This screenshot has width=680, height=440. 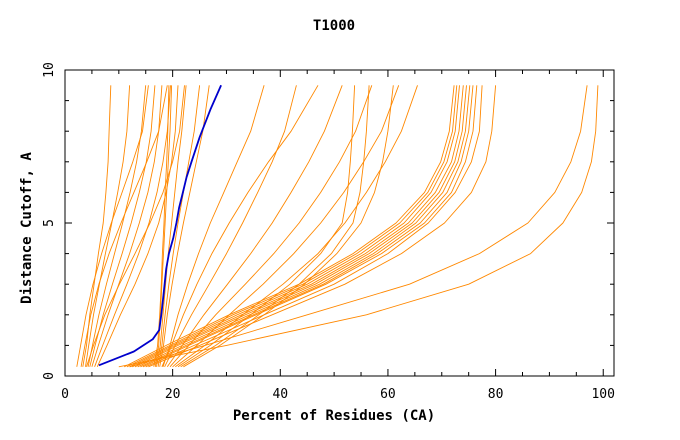 I want to click on x-tick-label: 100, so click(x=602, y=394).